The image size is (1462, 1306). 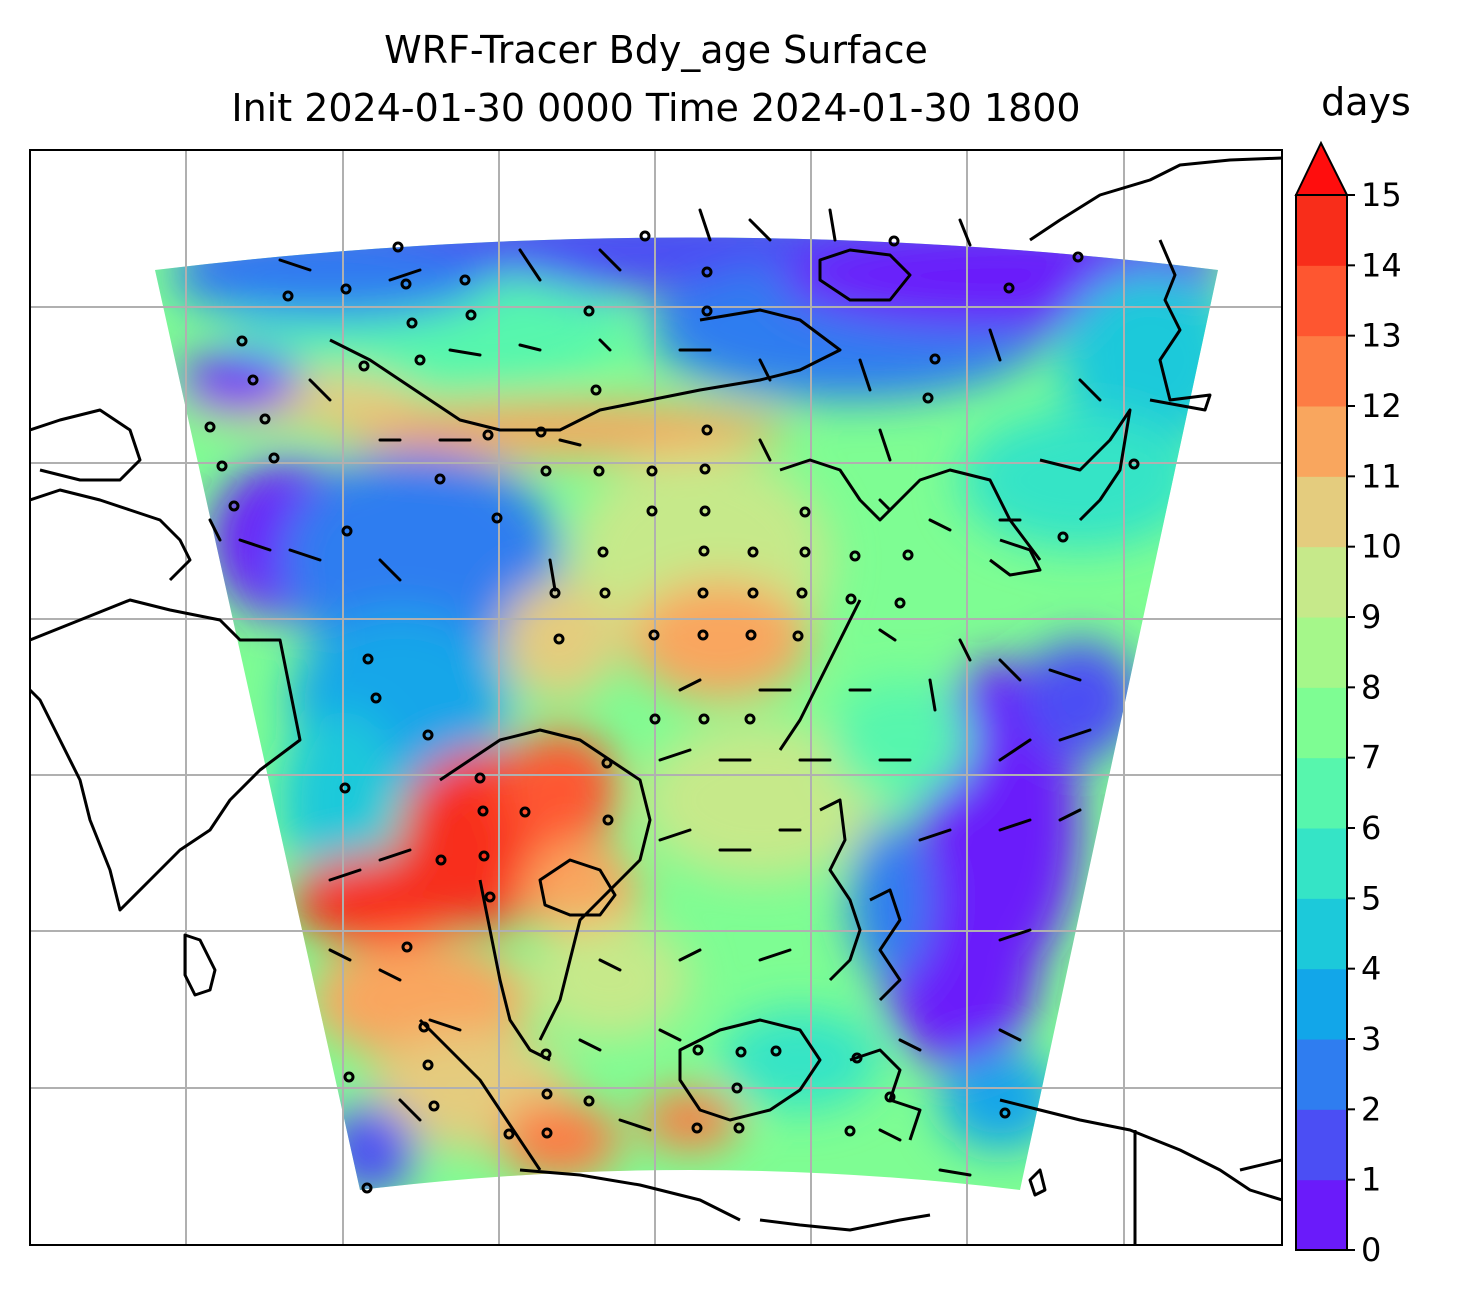 I want to click on colorbar-tick-label: 4, so click(x=1371, y=969).